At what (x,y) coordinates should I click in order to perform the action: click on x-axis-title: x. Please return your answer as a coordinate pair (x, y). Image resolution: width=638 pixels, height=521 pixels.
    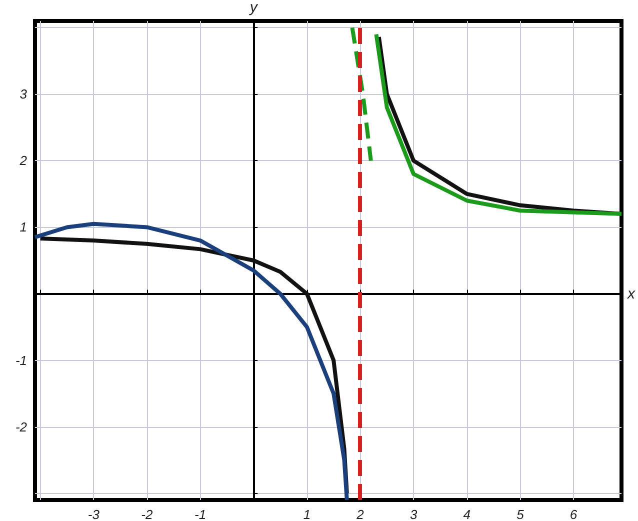
    Looking at the image, I should click on (631, 293).